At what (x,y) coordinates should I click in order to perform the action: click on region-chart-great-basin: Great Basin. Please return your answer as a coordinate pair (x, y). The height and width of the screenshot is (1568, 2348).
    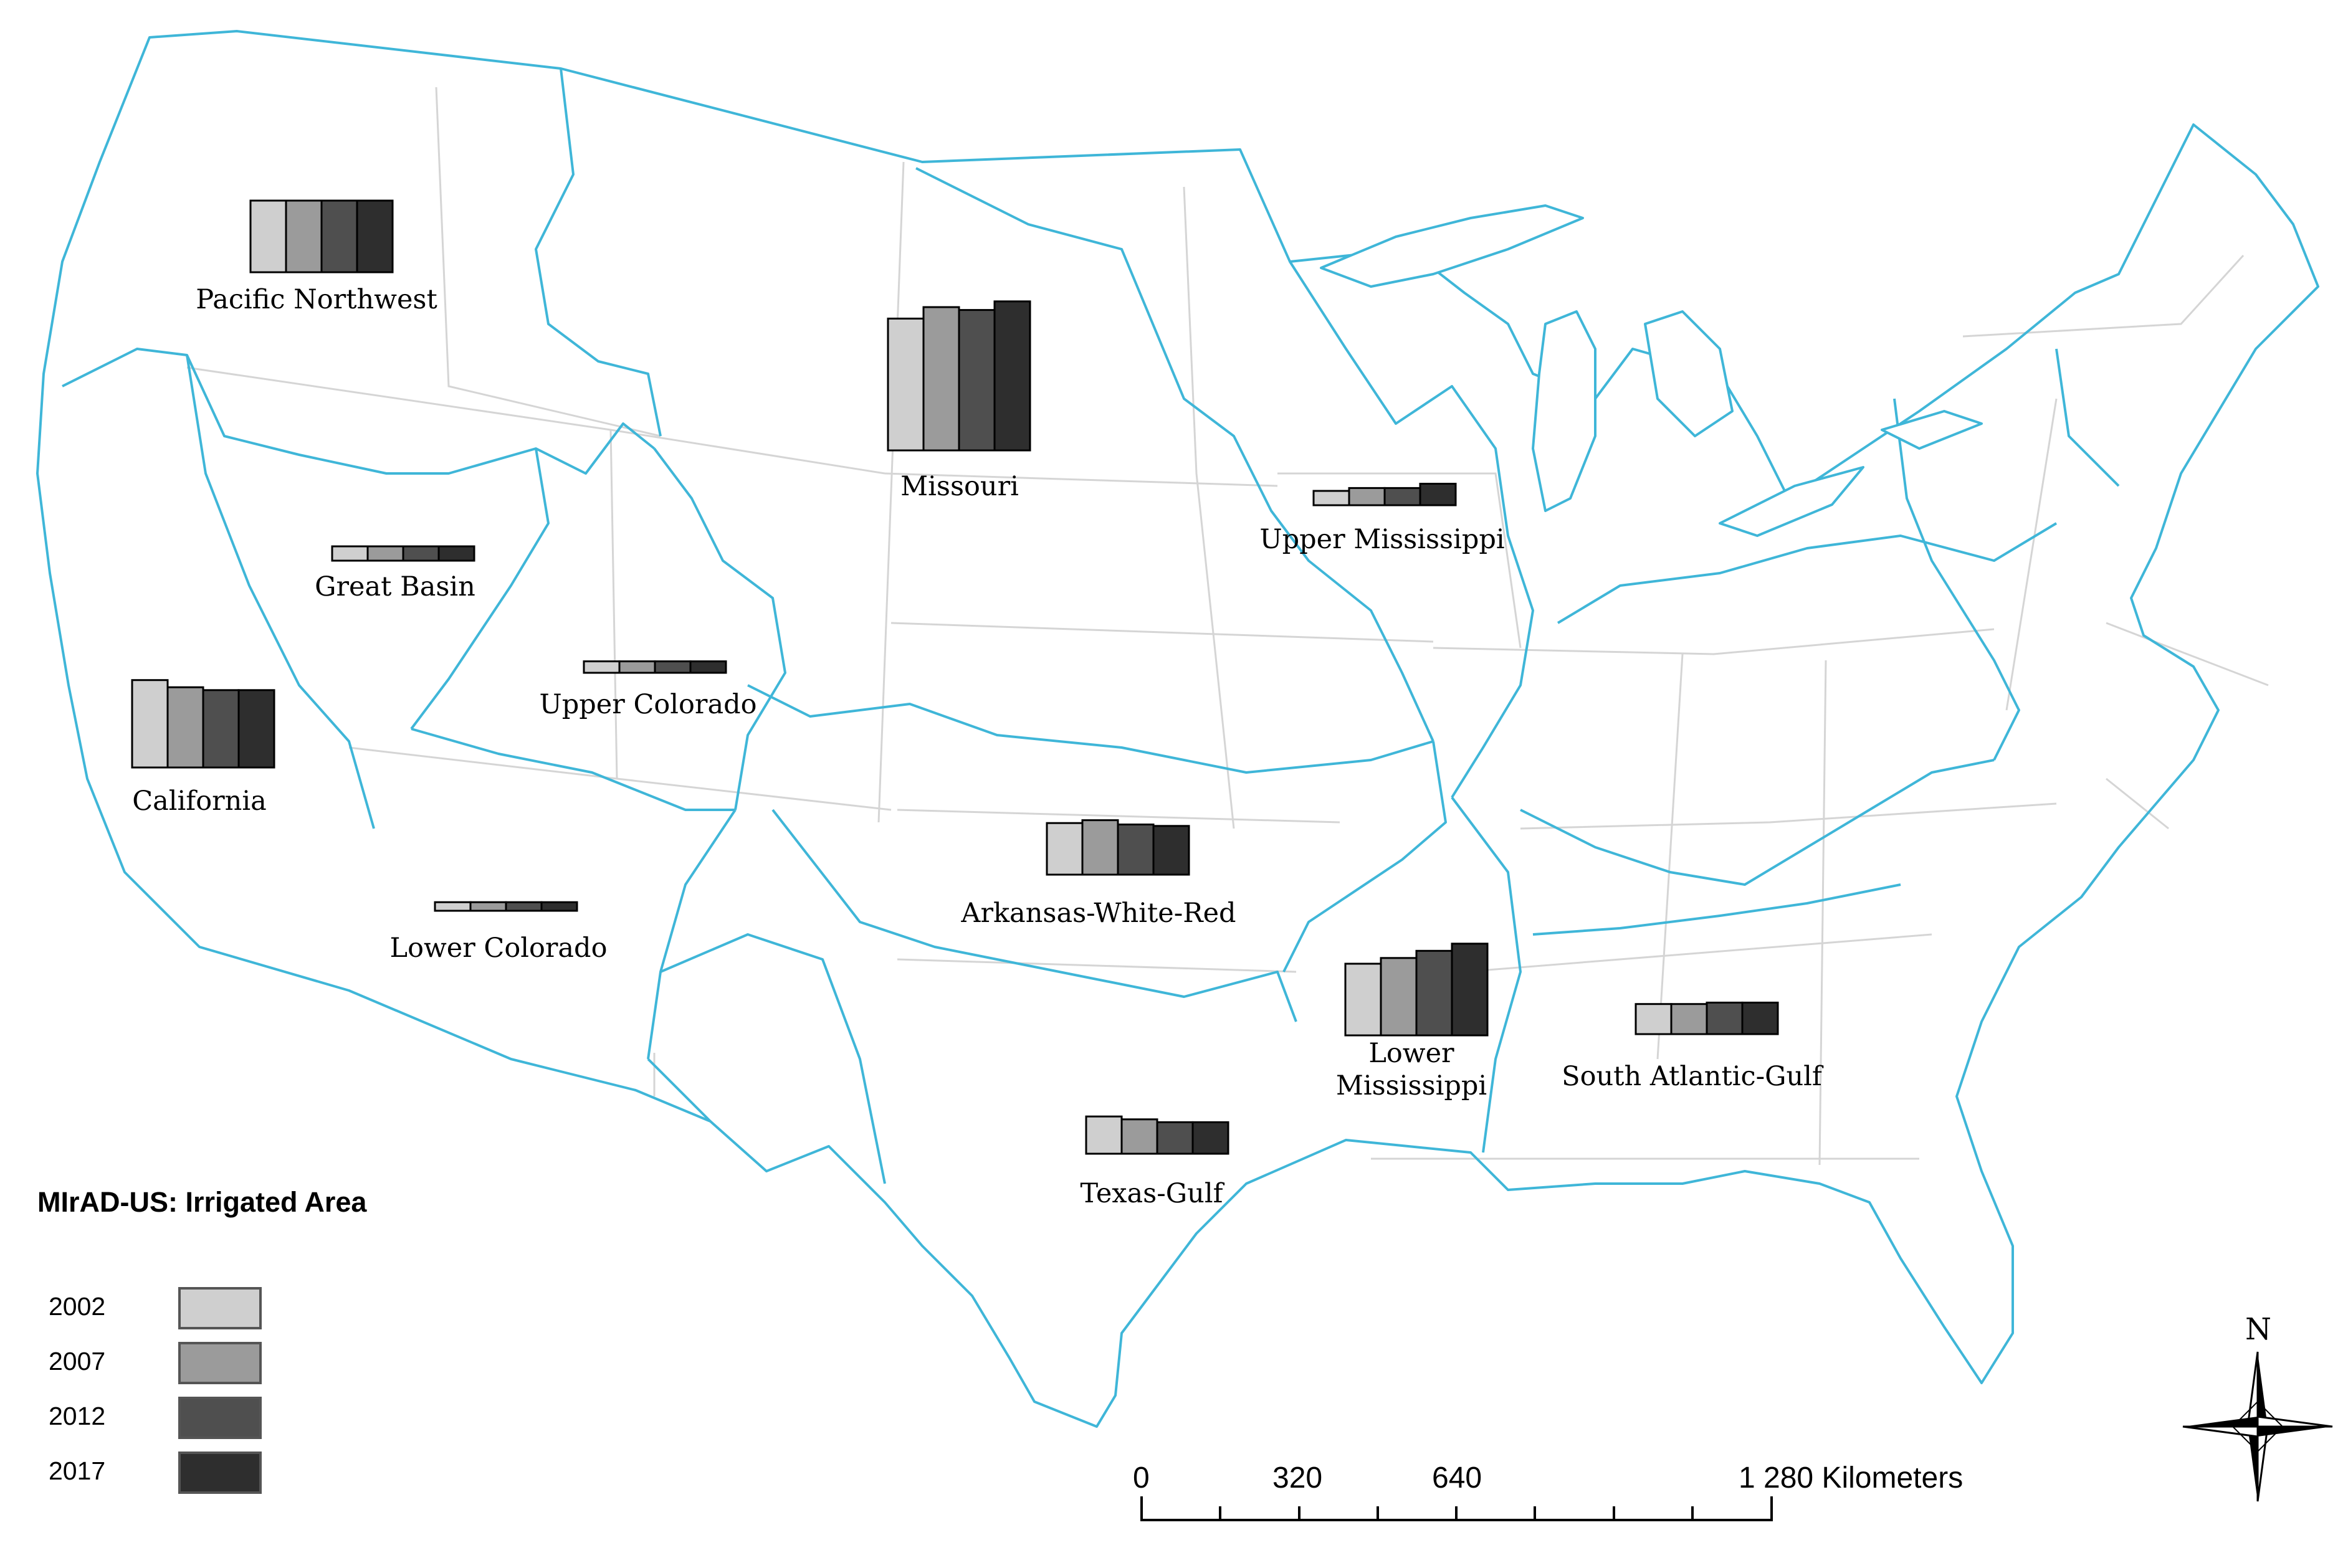
    Looking at the image, I should click on (395, 573).